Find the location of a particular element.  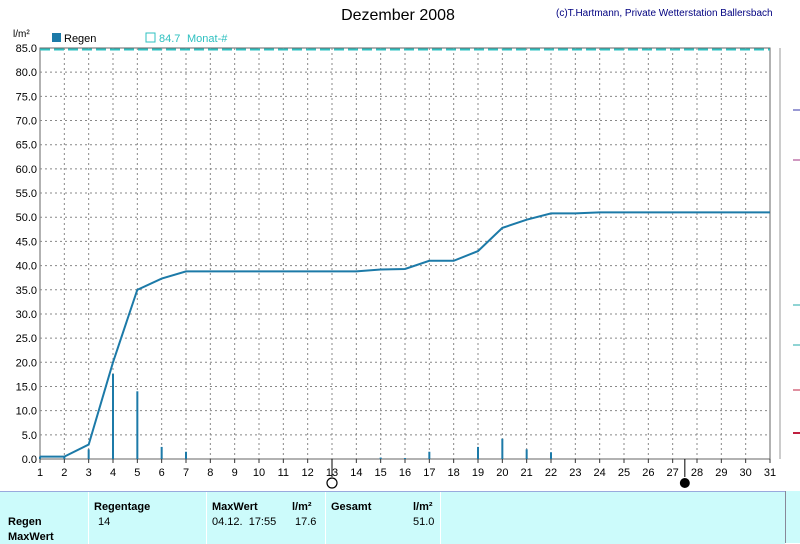

x-tick-label: 29 is located at coordinates (721, 473).